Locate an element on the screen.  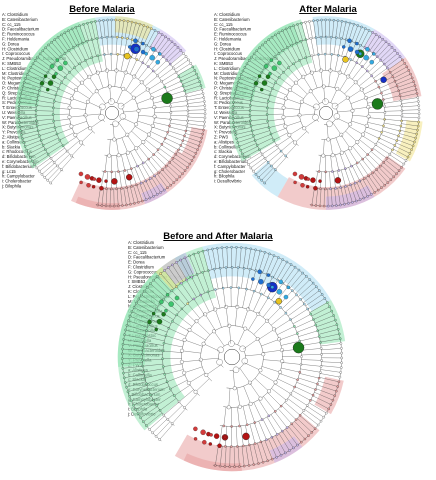
legend-entry: E: Ruminococcus is located at coordinates (18, 34).